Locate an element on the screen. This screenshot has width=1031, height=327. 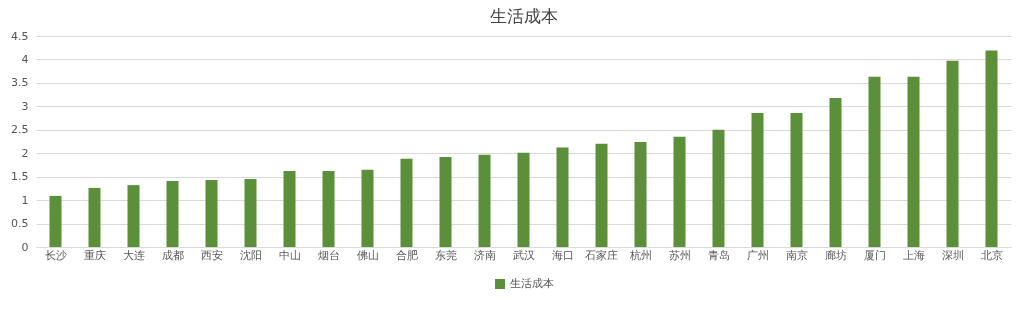
x-tick-label: 合肥 is located at coordinates (406, 255).